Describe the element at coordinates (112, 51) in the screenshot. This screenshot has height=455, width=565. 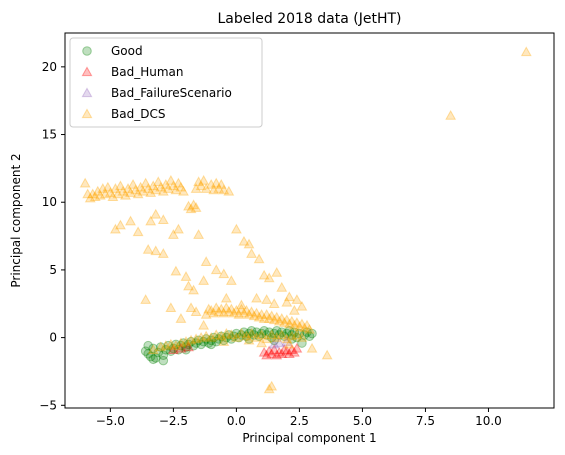
I see `legend-entry: Good` at that location.